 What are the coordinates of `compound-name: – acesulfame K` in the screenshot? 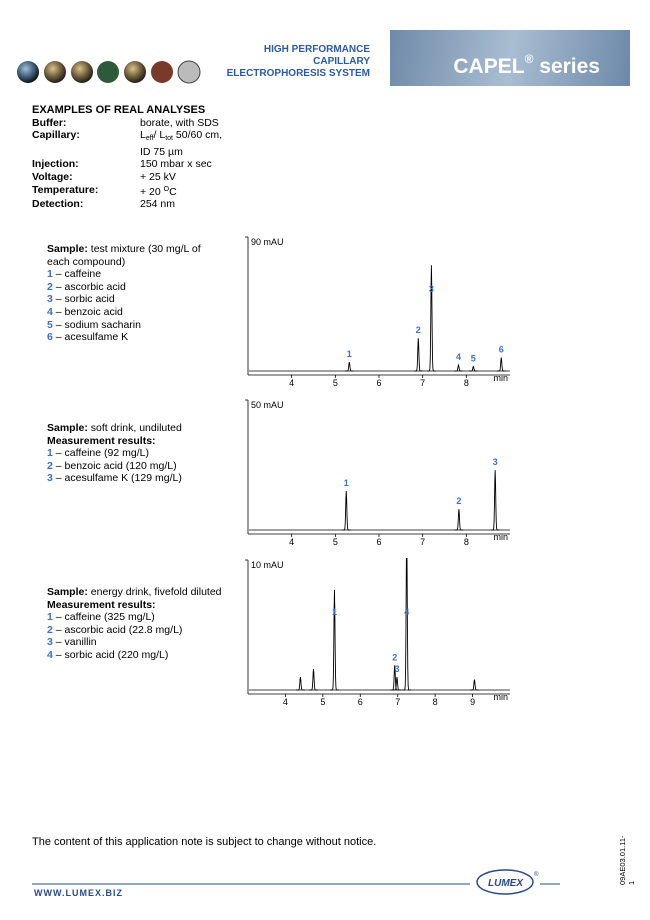 It's located at (90, 337).